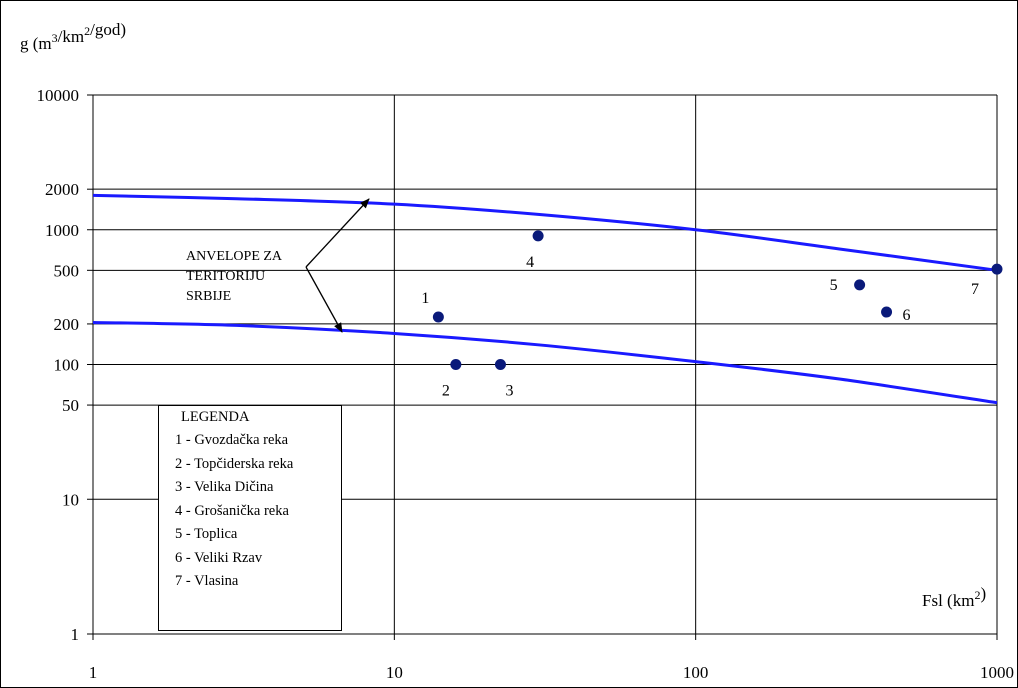 This screenshot has height=688, width=1018. What do you see at coordinates (975, 289) in the screenshot?
I see `point-label-7: 7` at bounding box center [975, 289].